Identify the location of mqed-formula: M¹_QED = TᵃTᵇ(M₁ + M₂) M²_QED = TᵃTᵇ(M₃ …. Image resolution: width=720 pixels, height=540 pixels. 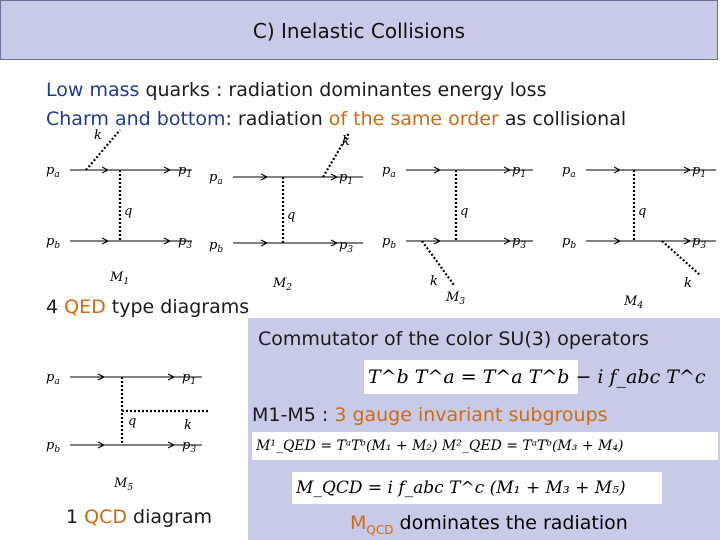
(485, 446).